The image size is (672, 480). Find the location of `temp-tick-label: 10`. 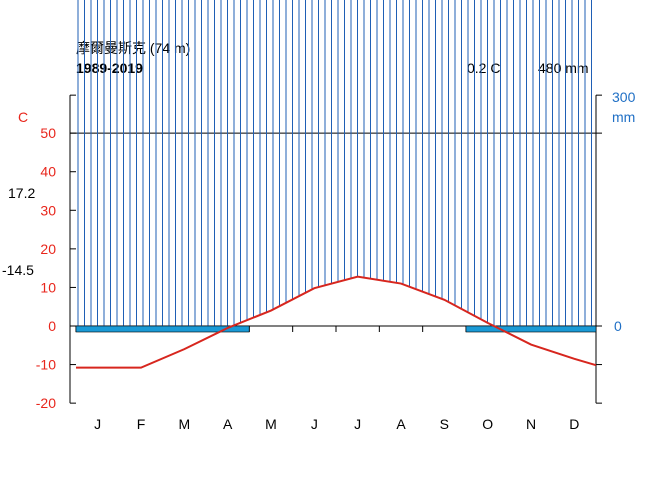

temp-tick-label: 10 is located at coordinates (48, 287).